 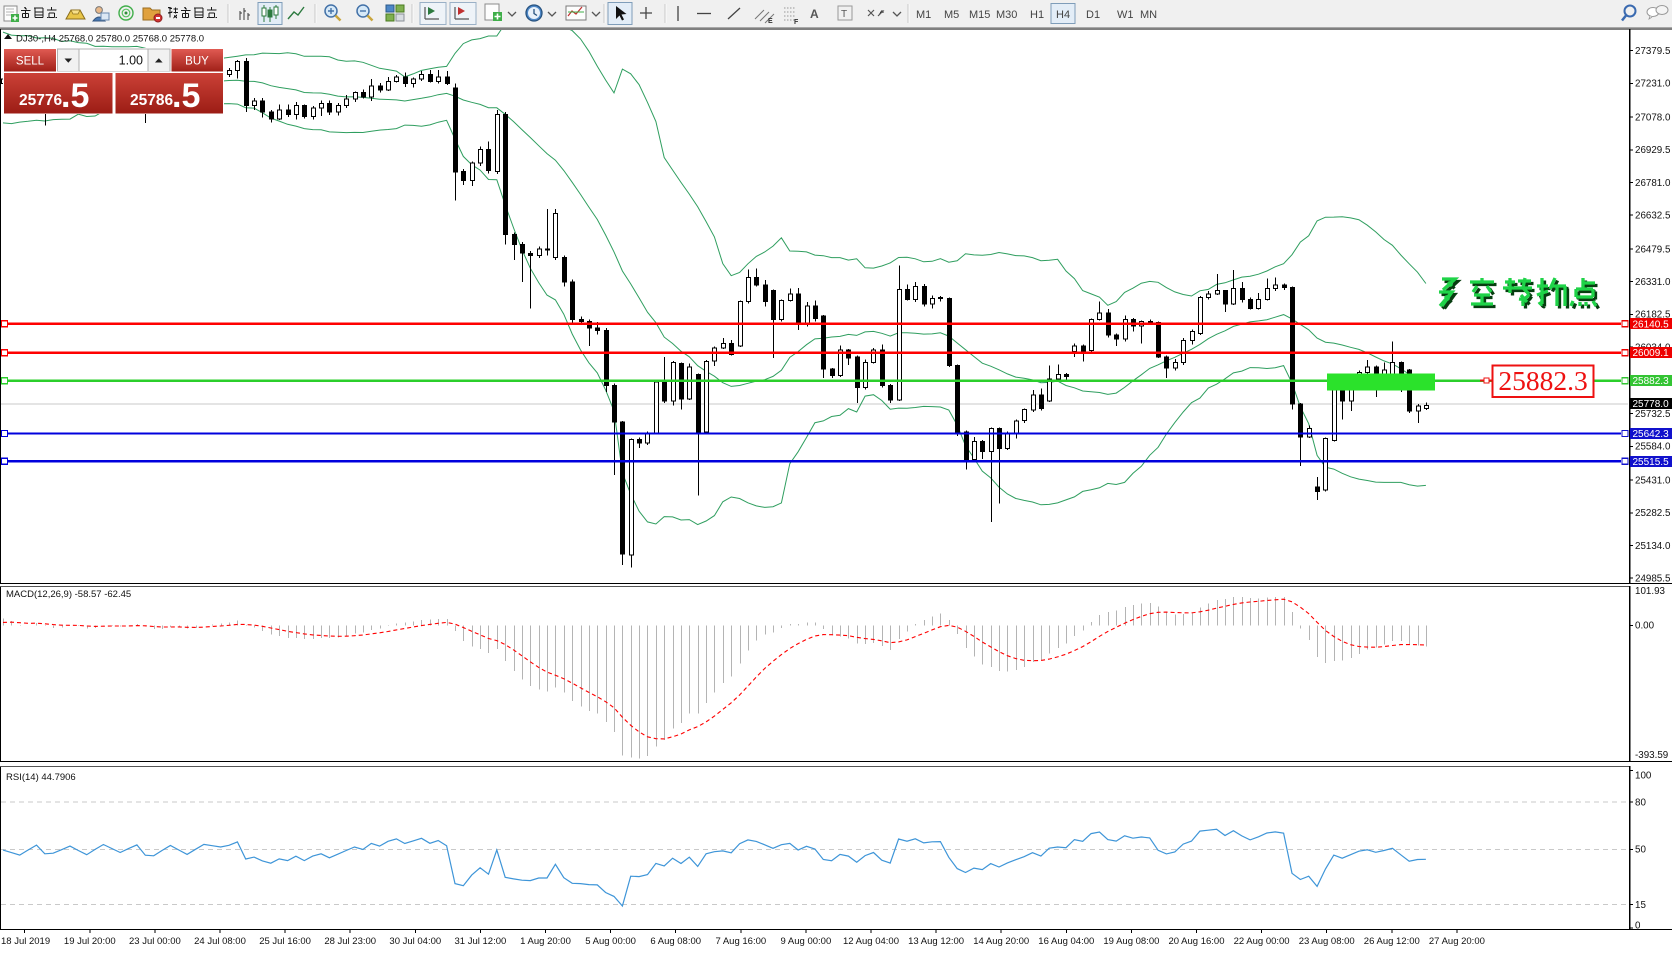 What do you see at coordinates (1651, 353) in the screenshot?
I see `svg-text: 26009.1` at bounding box center [1651, 353].